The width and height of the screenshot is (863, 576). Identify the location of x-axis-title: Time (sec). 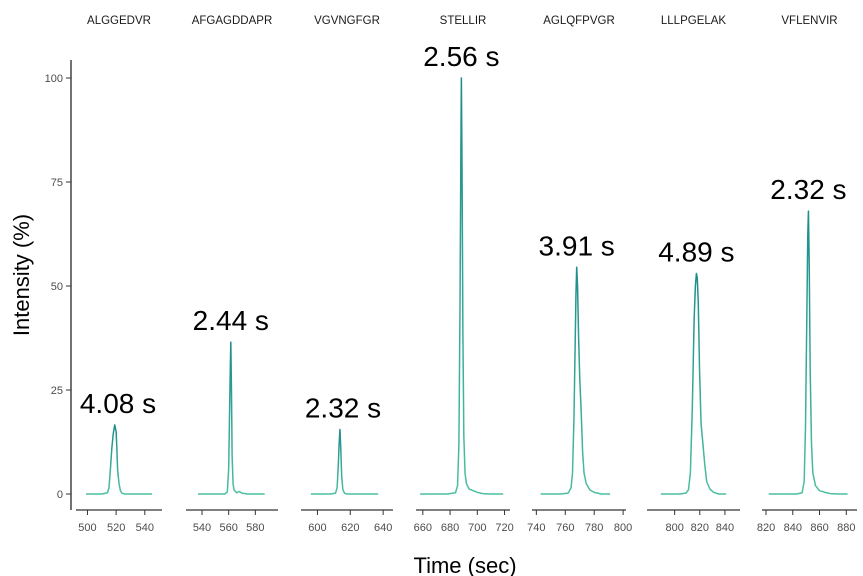
(464, 564).